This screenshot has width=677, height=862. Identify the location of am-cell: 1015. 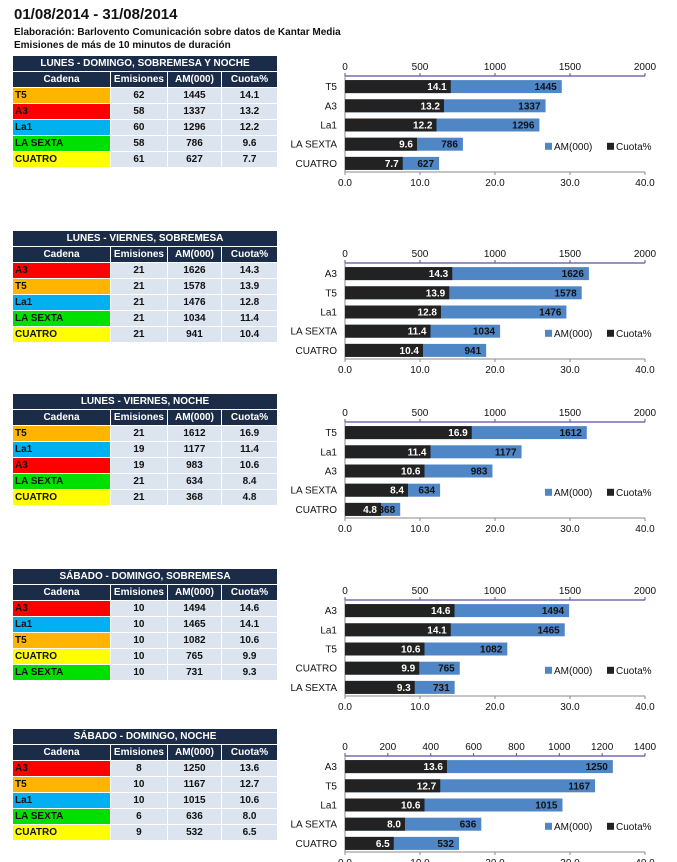
(194, 800).